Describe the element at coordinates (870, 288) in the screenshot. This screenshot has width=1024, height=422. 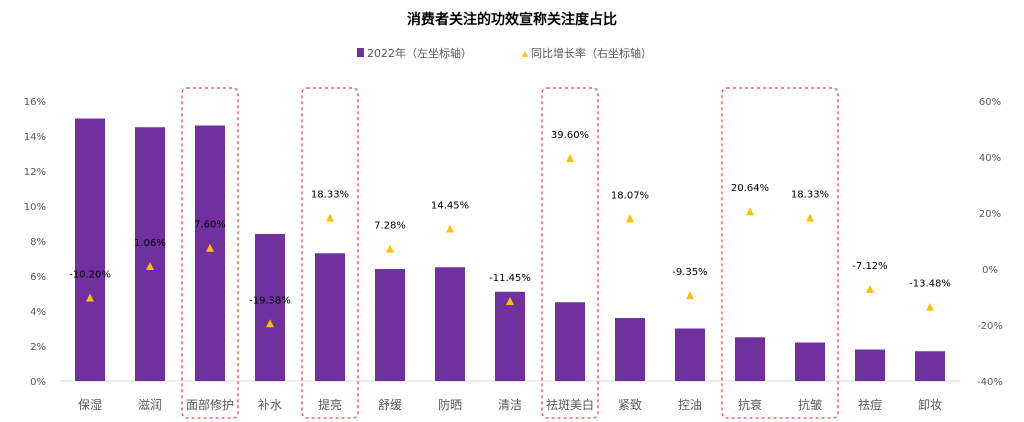
I see `growth-marker-祛痘` at that location.